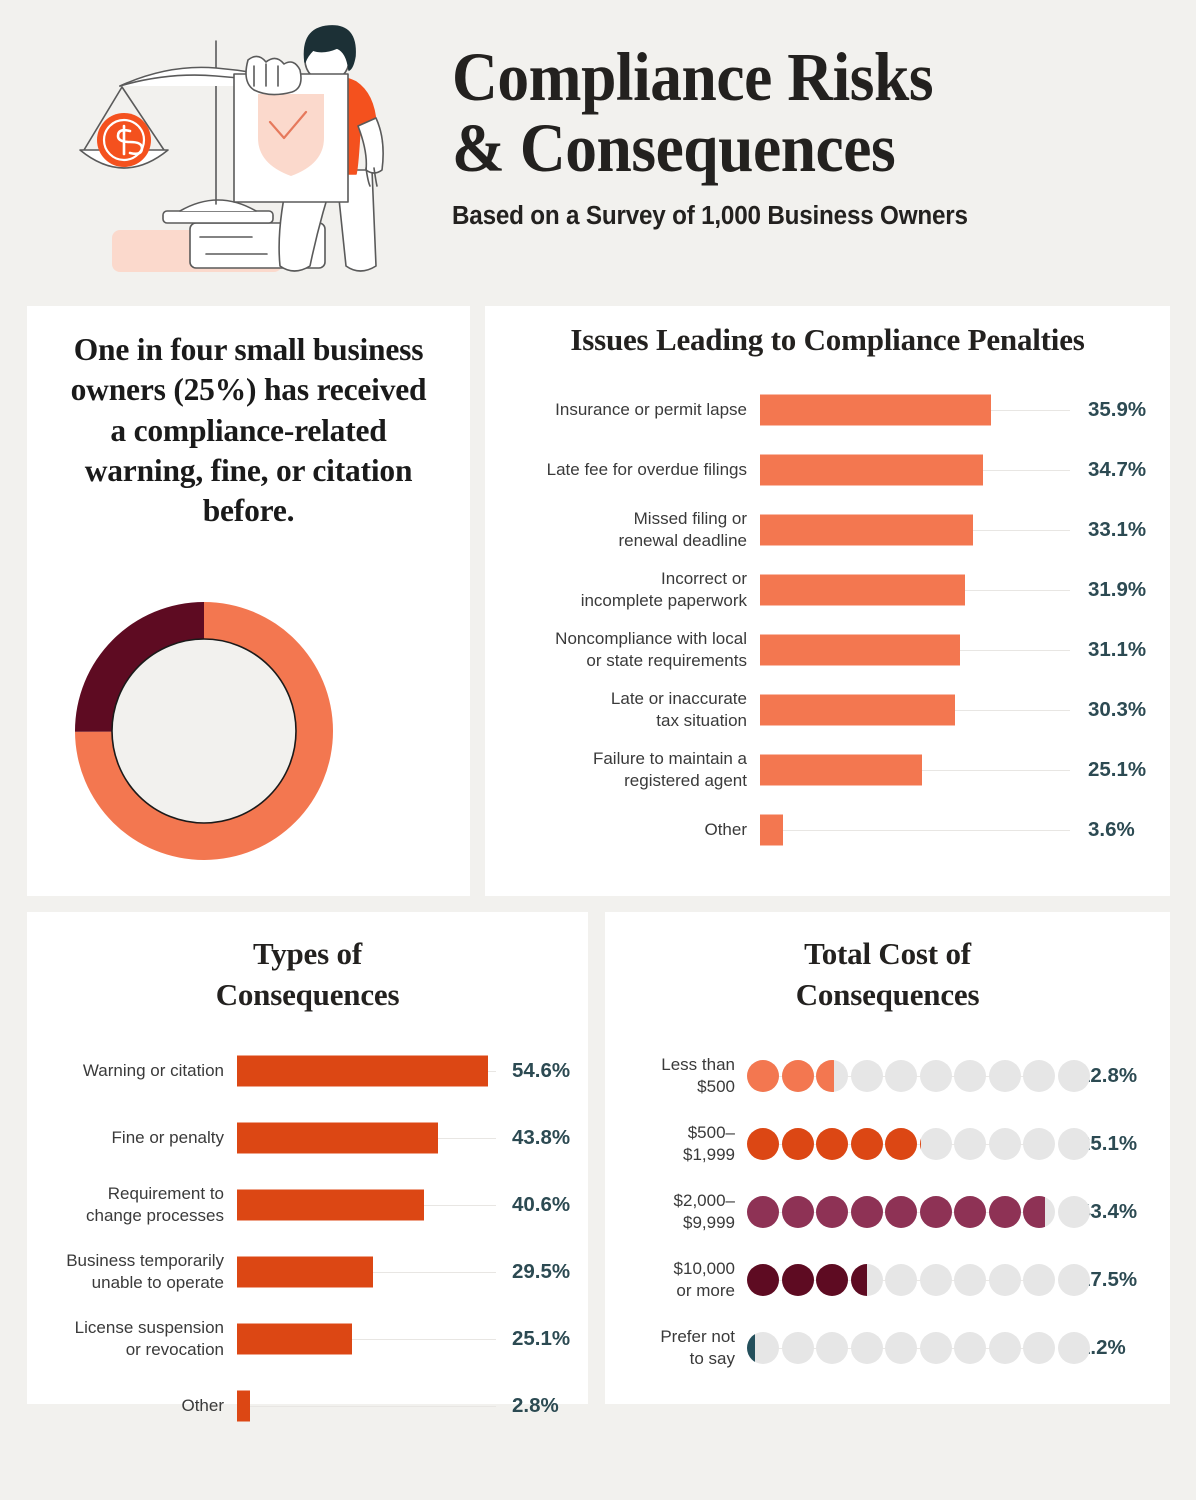  Describe the element at coordinates (149, 1338) in the screenshot. I see `bar-category-label: License suspension or revocation` at that location.